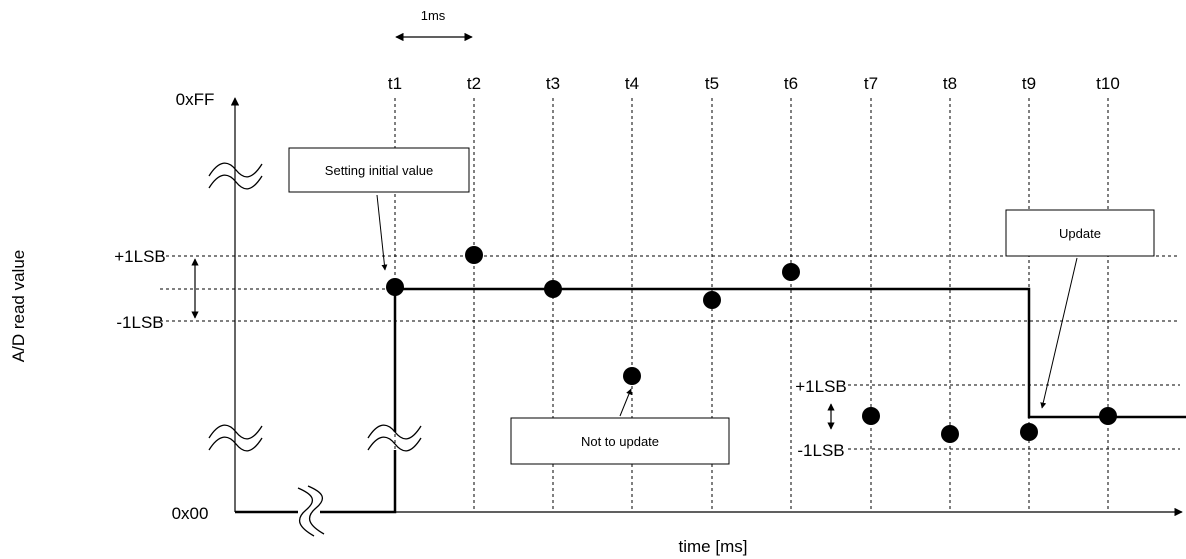 This screenshot has height=559, width=1186. What do you see at coordinates (712, 83) in the screenshot?
I see `tick-label-t5: t5` at bounding box center [712, 83].